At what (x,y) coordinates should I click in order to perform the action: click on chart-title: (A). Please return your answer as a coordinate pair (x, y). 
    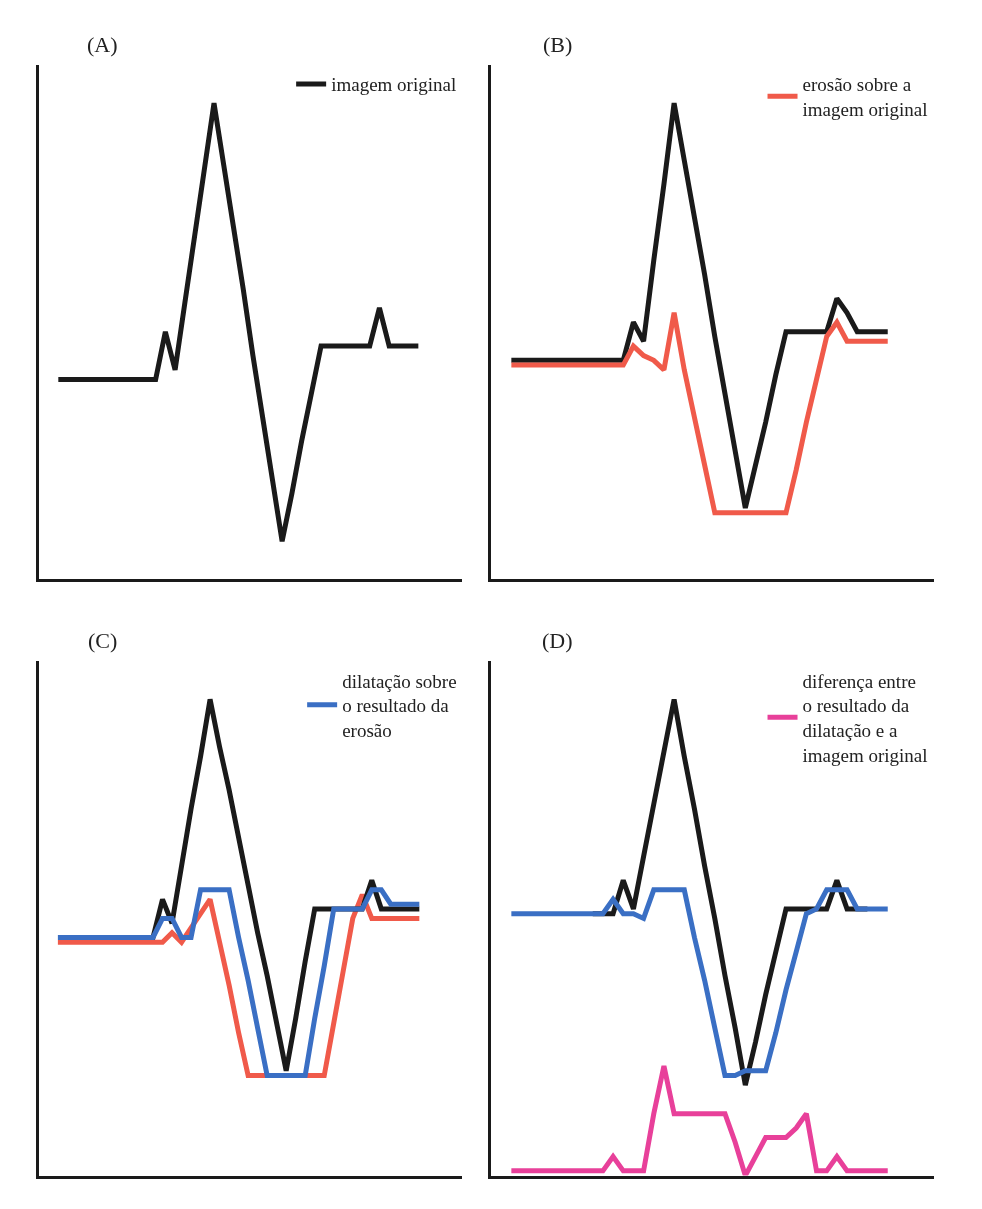
    Looking at the image, I should click on (102, 44).